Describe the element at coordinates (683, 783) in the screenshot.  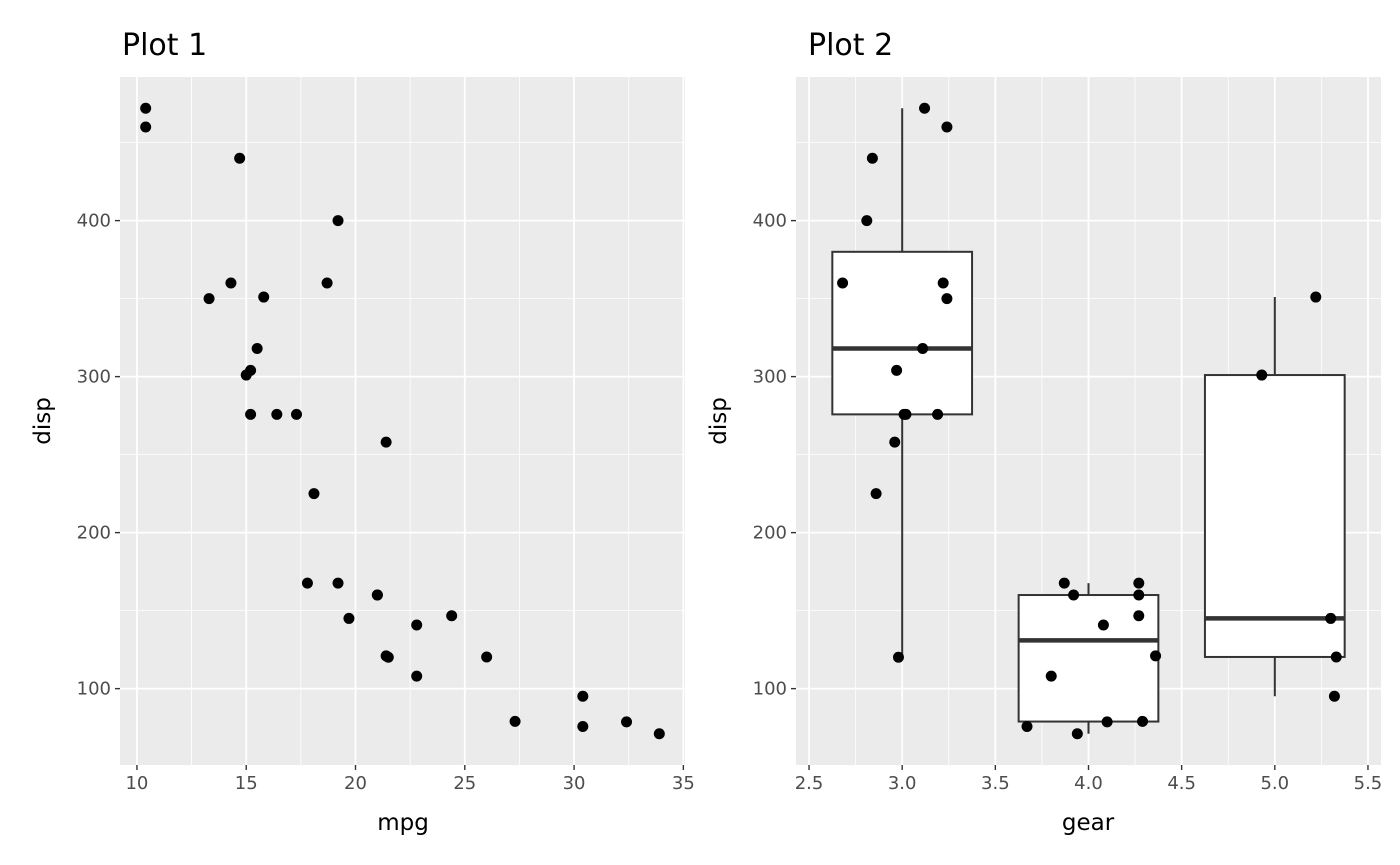
I see `x-tick-label: 35` at that location.